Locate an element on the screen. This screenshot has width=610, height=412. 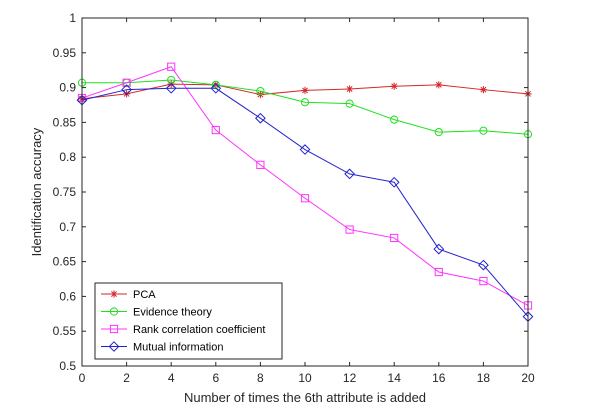
y-tick-label: 1 is located at coordinates (72, 18).